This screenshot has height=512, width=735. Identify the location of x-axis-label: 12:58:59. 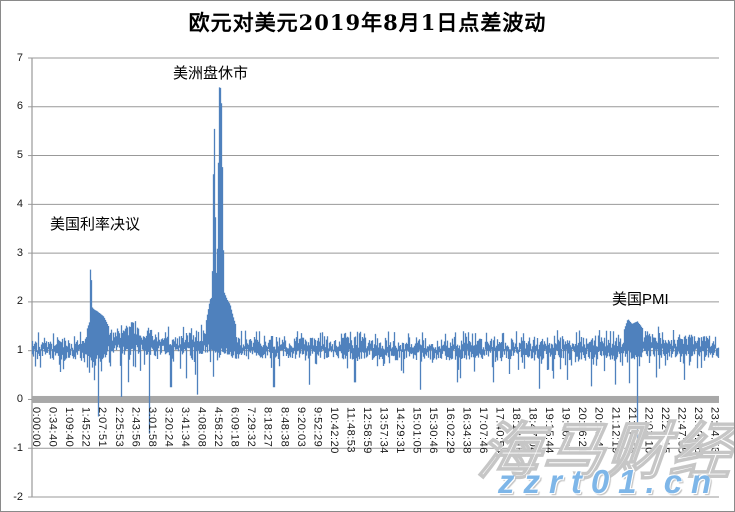
(367, 431).